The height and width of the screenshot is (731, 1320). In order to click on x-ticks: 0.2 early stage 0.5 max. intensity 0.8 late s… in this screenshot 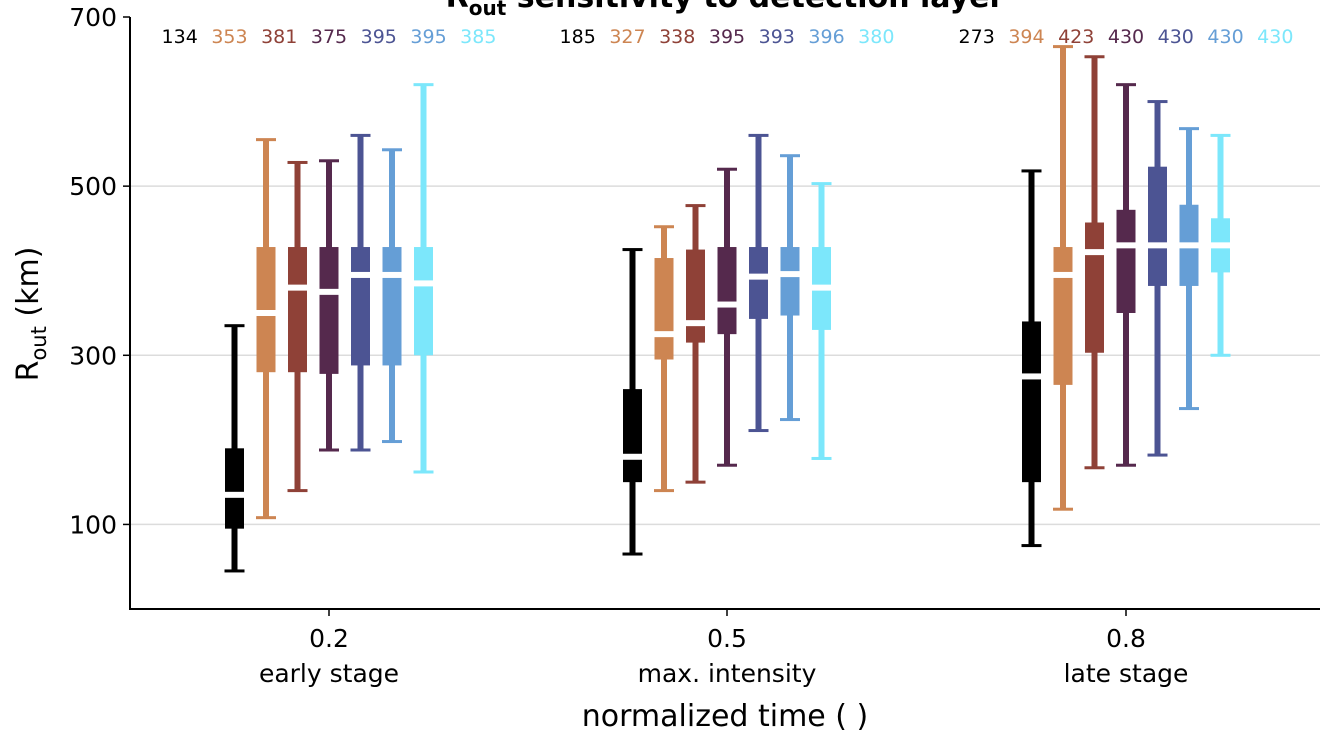, I will do `click(723, 648)`.